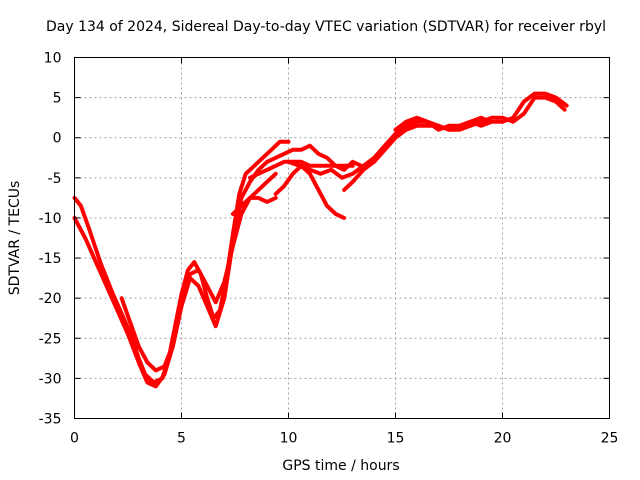 This screenshot has height=480, width=640. What do you see at coordinates (181, 439) in the screenshot?
I see `x-tick-label: 5` at bounding box center [181, 439].